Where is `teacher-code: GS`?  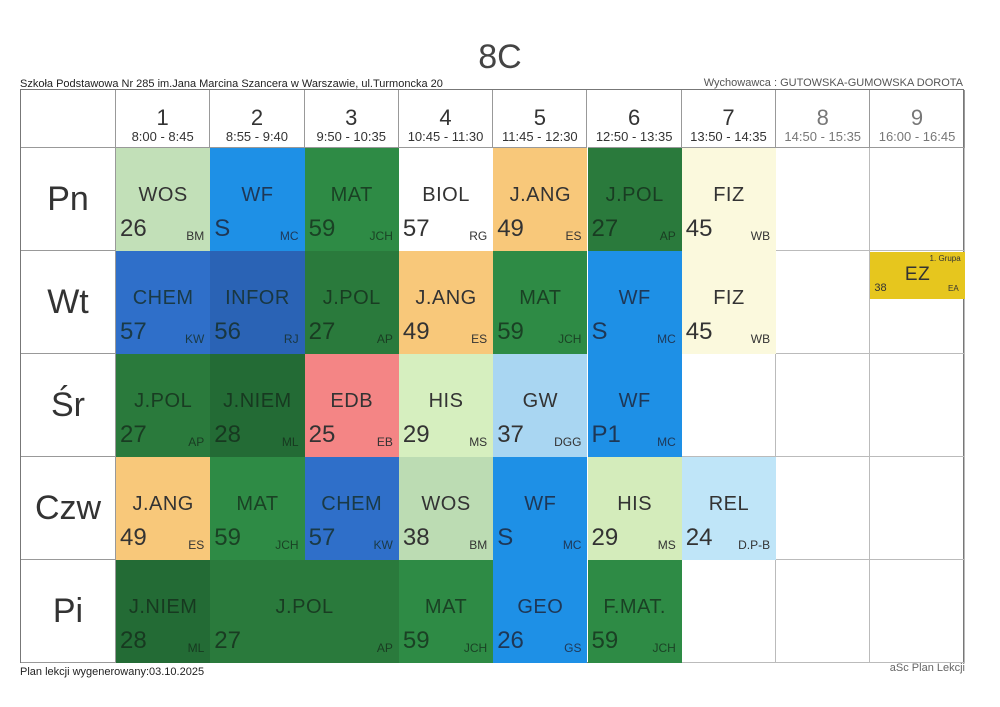
teacher-code: GS is located at coordinates (573, 648).